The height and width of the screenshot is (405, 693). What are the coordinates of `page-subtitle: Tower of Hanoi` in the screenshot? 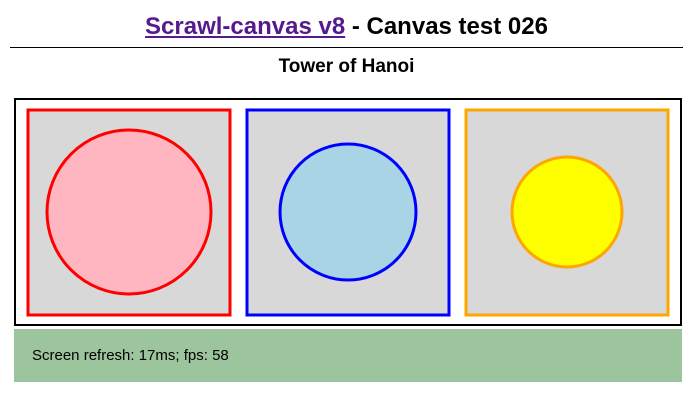 It's located at (346, 66).